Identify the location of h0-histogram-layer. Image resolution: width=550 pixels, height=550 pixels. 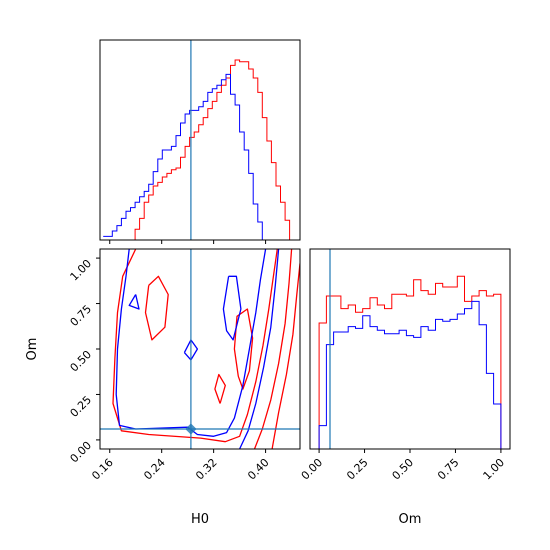
(201, 140).